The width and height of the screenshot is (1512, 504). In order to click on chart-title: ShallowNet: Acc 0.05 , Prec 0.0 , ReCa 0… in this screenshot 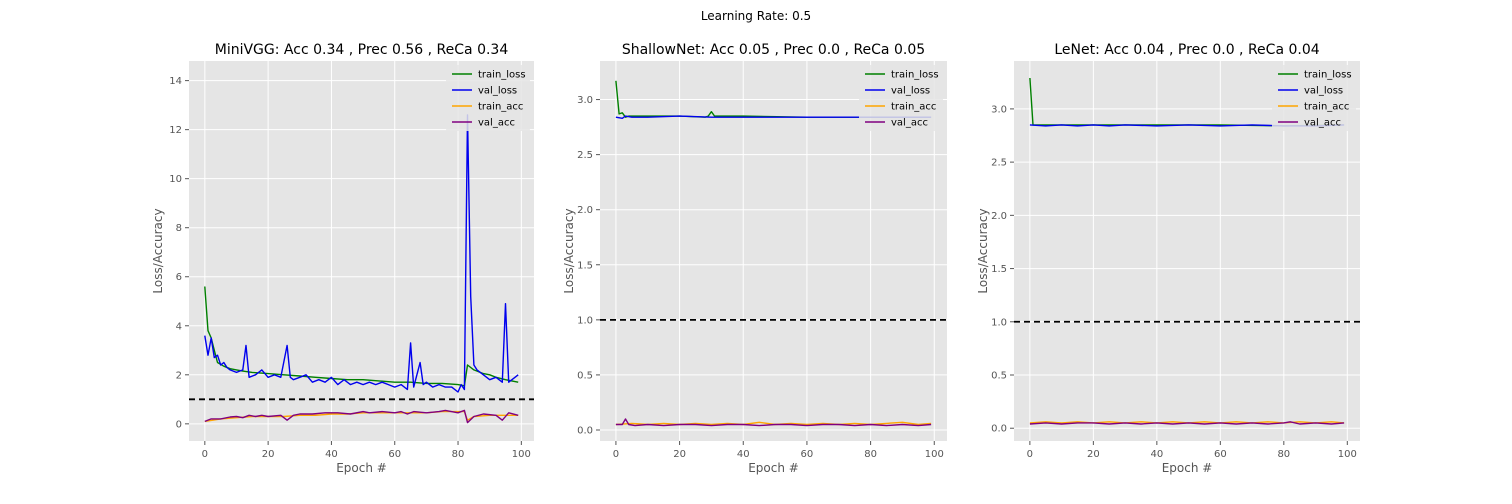, I will do `click(773, 50)`.